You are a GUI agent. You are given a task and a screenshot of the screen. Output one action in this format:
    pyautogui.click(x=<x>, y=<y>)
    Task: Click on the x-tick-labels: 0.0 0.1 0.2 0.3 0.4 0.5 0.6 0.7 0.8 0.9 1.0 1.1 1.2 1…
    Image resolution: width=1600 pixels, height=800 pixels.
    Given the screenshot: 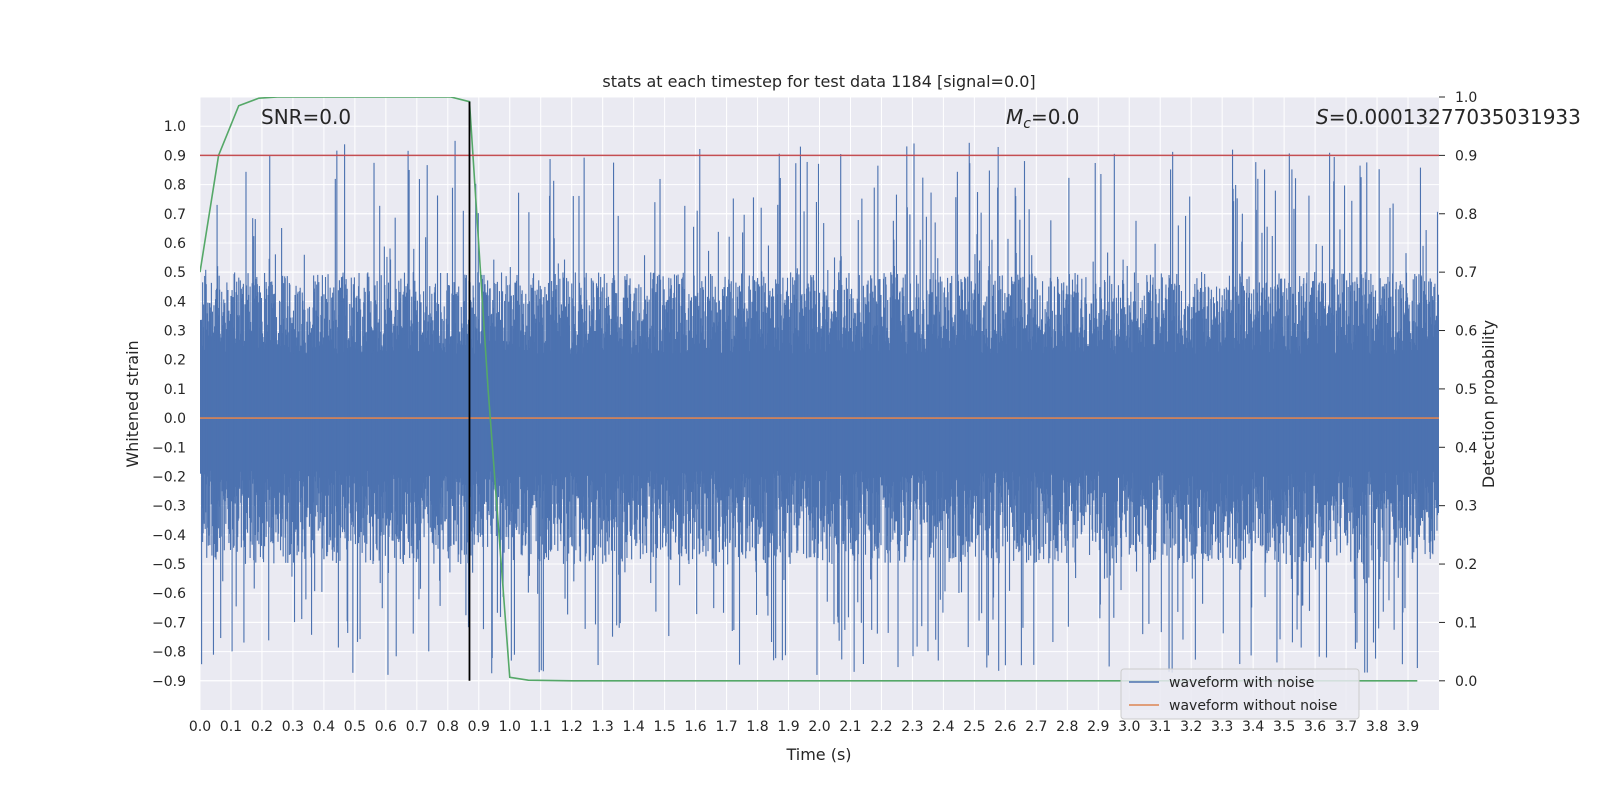 What is the action you would take?
    pyautogui.click(x=804, y=727)
    